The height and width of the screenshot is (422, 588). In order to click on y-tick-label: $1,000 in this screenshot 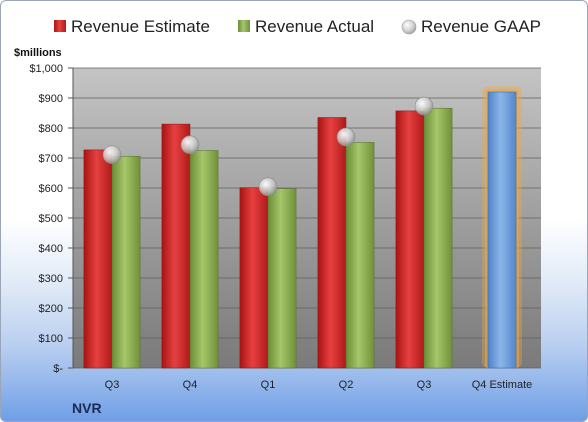, I will do `click(46, 69)`.